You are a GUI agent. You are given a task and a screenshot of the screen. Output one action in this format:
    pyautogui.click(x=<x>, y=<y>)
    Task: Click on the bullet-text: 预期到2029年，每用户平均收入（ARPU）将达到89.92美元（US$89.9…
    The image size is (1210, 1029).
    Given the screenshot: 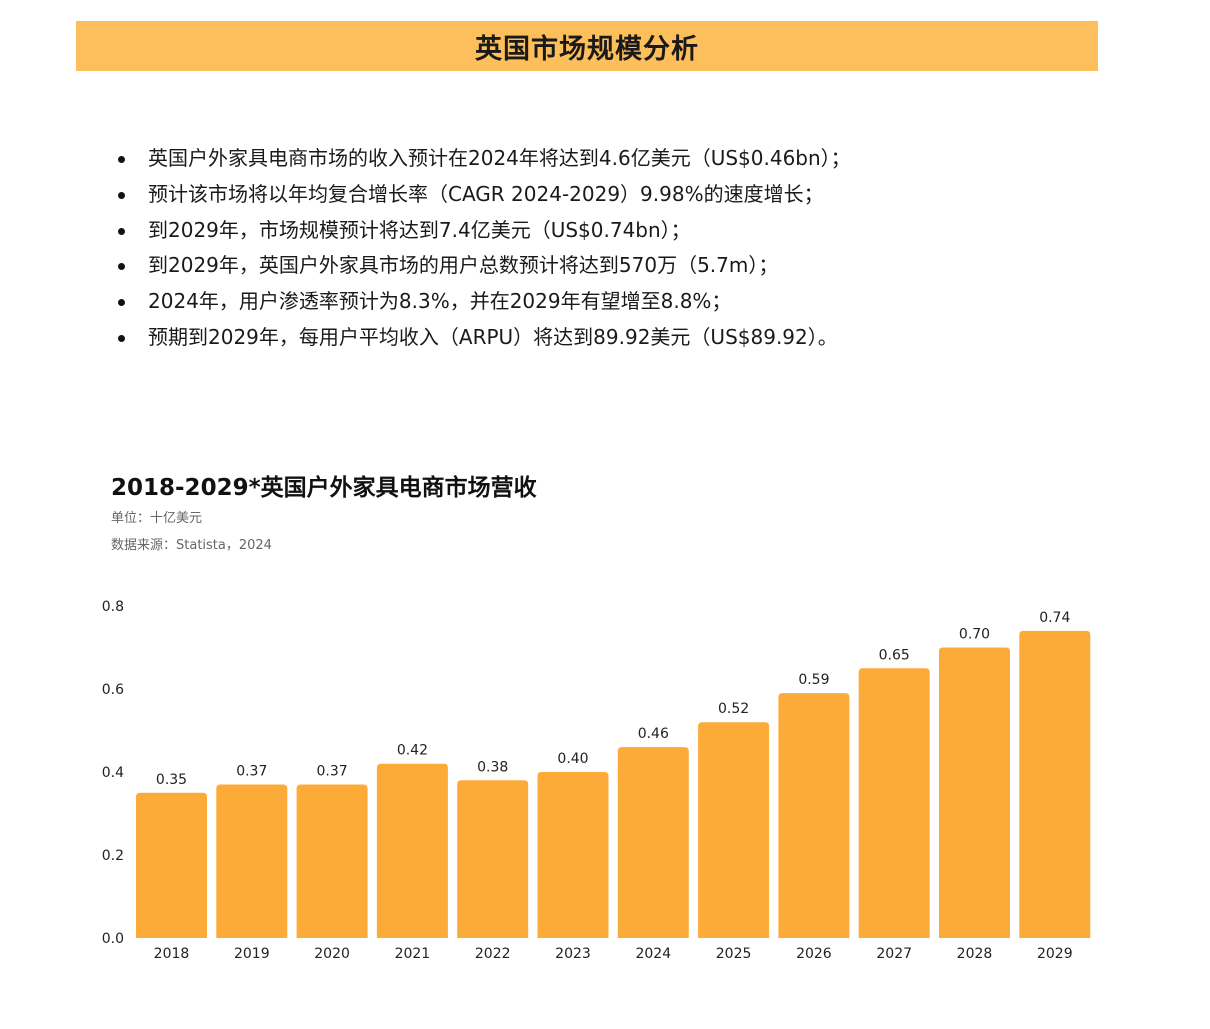 What is the action you would take?
    pyautogui.click(x=493, y=336)
    